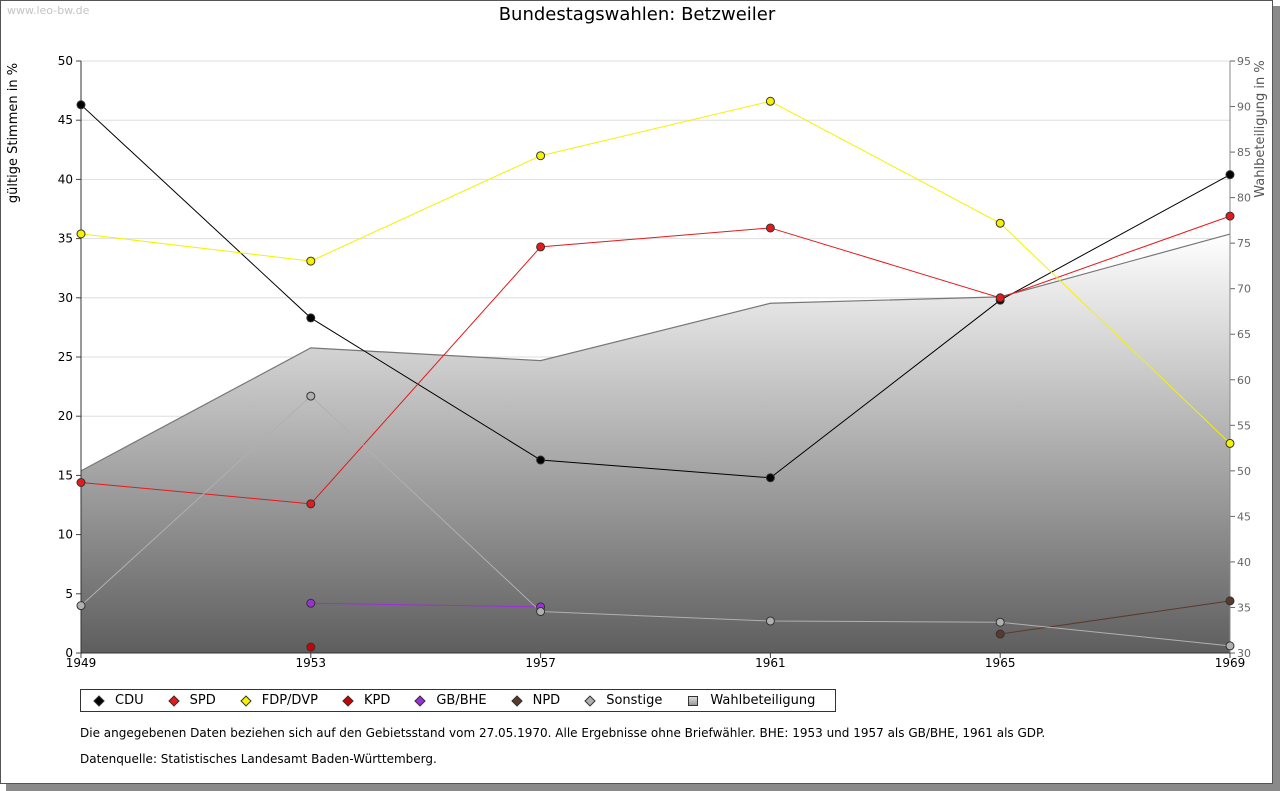 The height and width of the screenshot is (791, 1280). I want to click on y2-tick-label: 95, so click(1244, 61).